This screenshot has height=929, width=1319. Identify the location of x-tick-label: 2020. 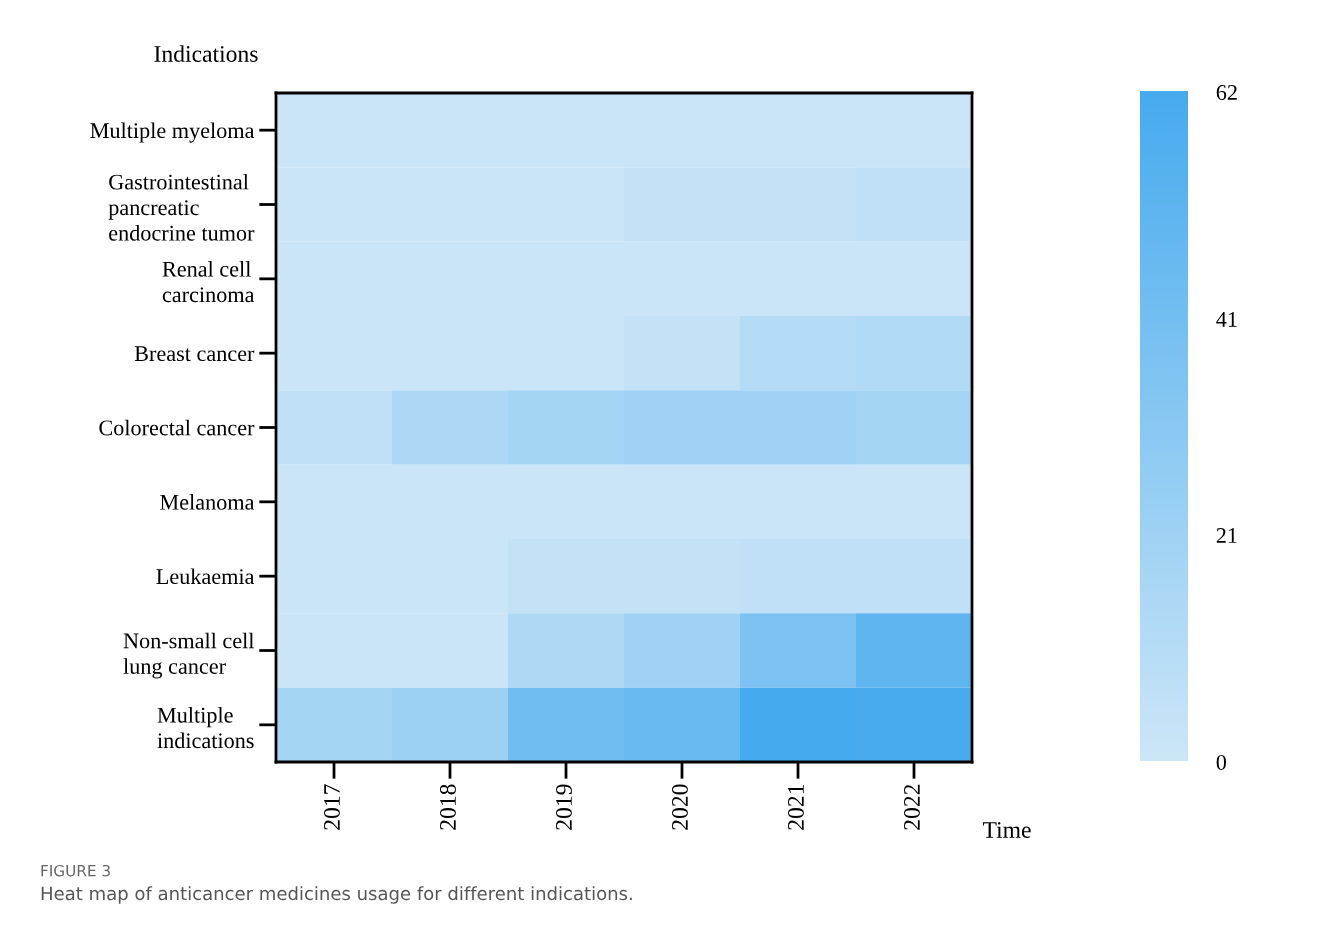
(679, 807).